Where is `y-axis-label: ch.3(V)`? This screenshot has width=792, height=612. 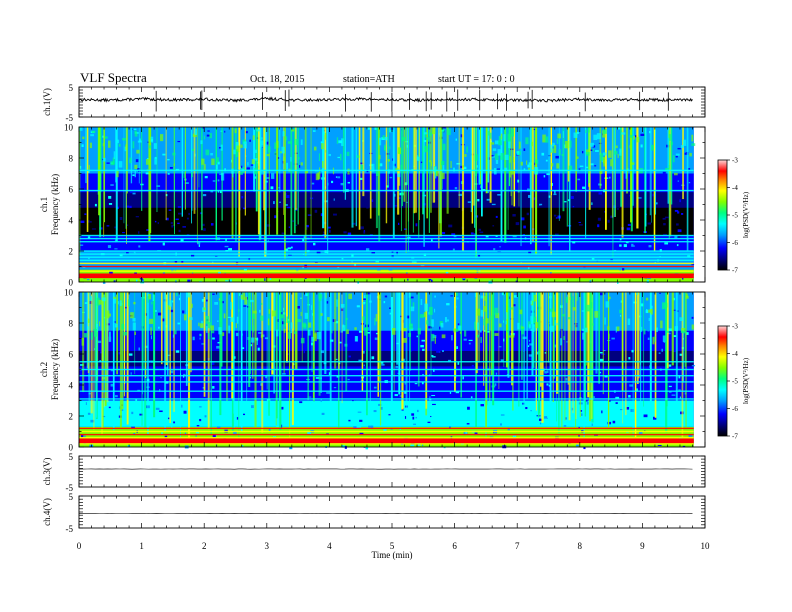
y-axis-label: ch.3(V) is located at coordinates (47, 472).